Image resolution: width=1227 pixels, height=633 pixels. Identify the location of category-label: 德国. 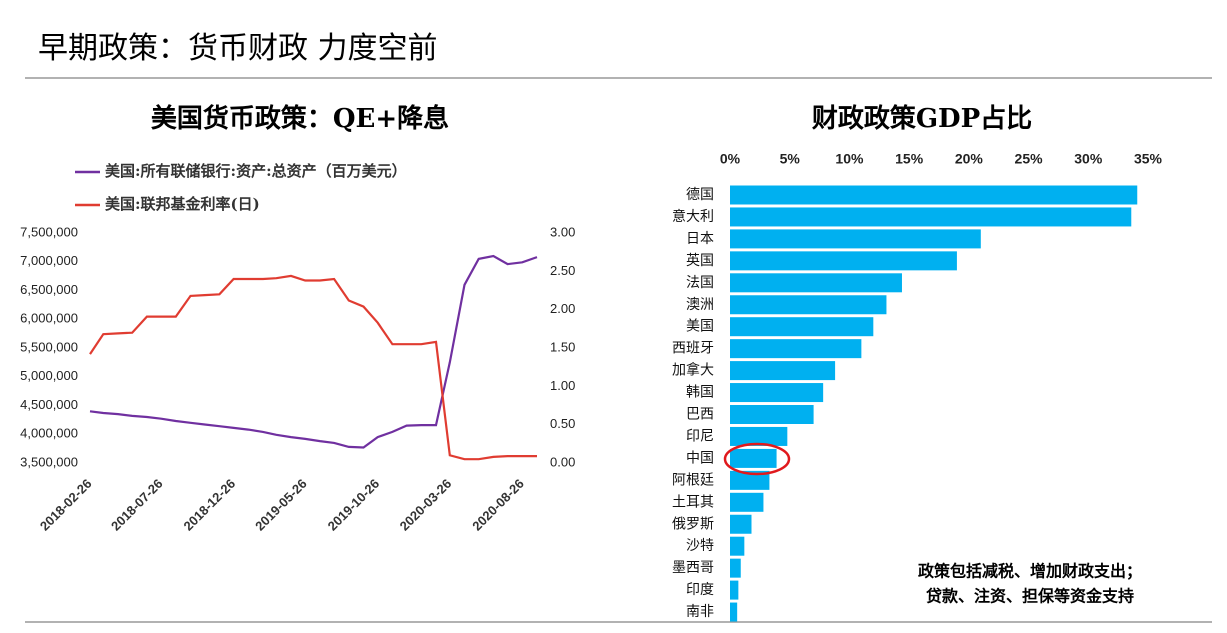
(700, 195).